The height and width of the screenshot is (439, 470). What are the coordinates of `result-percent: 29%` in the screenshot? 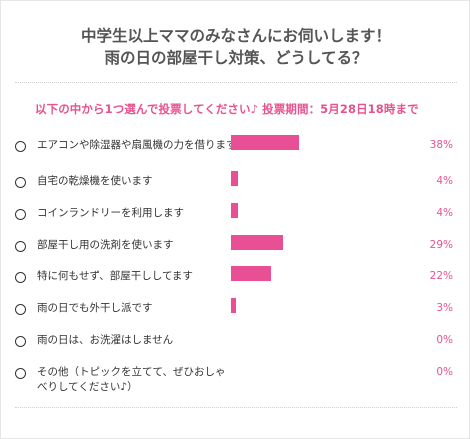 It's located at (441, 245).